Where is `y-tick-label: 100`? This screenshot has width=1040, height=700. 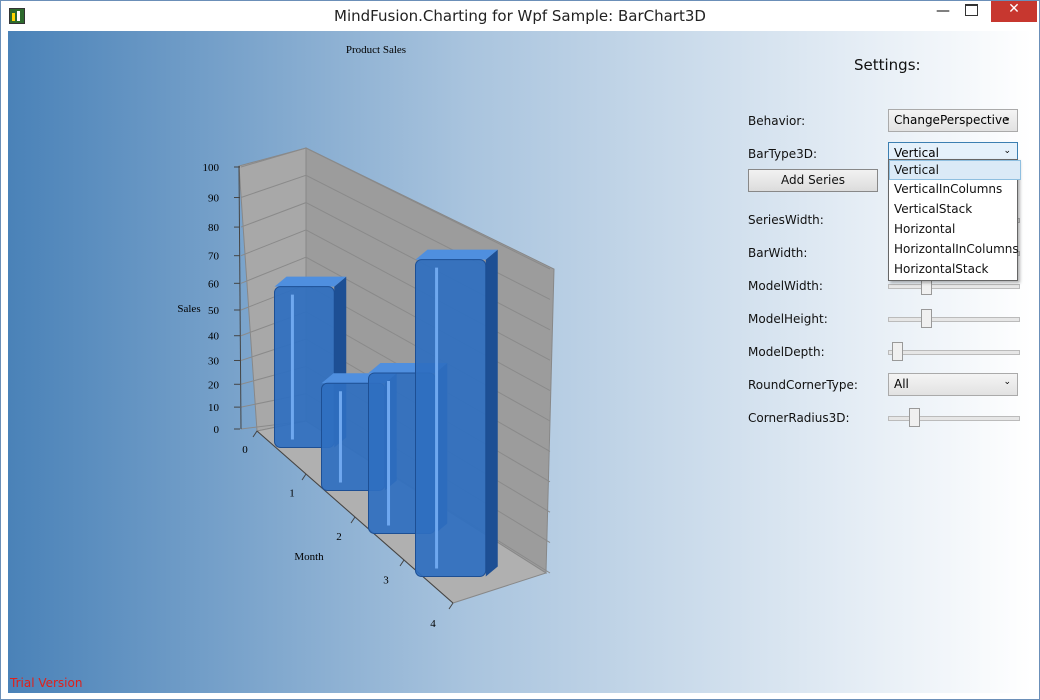
y-tick-label: 100 is located at coordinates (211, 168).